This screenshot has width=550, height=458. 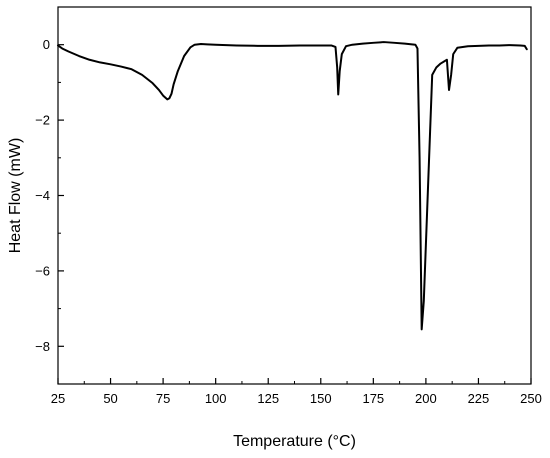 I want to click on x-tick-label: 100, so click(x=216, y=398).